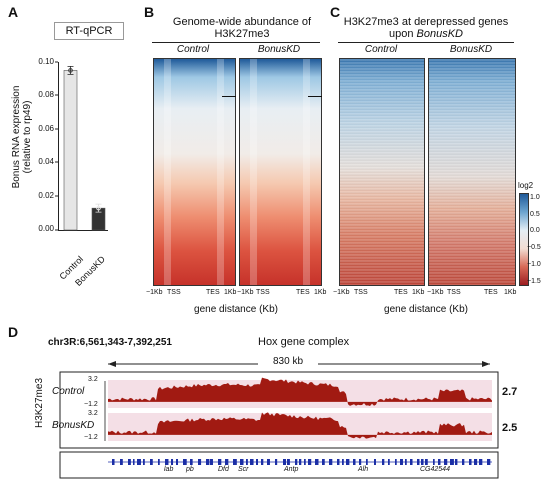 The image size is (550, 482). What do you see at coordinates (534, 247) in the screenshot?
I see `colorbar-tick: −0.5` at bounding box center [534, 247].